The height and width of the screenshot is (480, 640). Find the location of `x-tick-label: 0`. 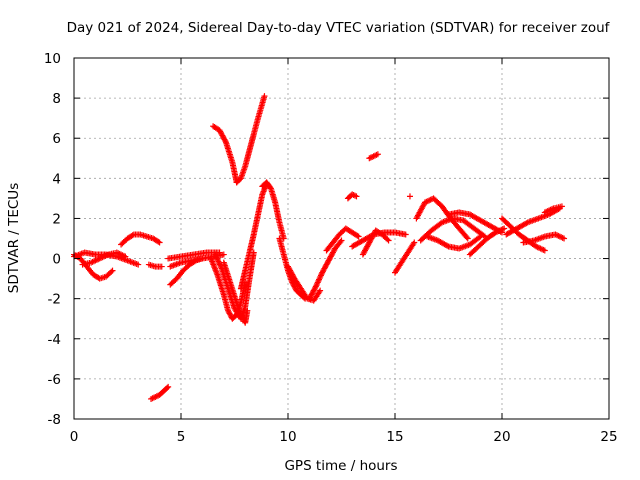

x-tick-label: 0 is located at coordinates (74, 437).